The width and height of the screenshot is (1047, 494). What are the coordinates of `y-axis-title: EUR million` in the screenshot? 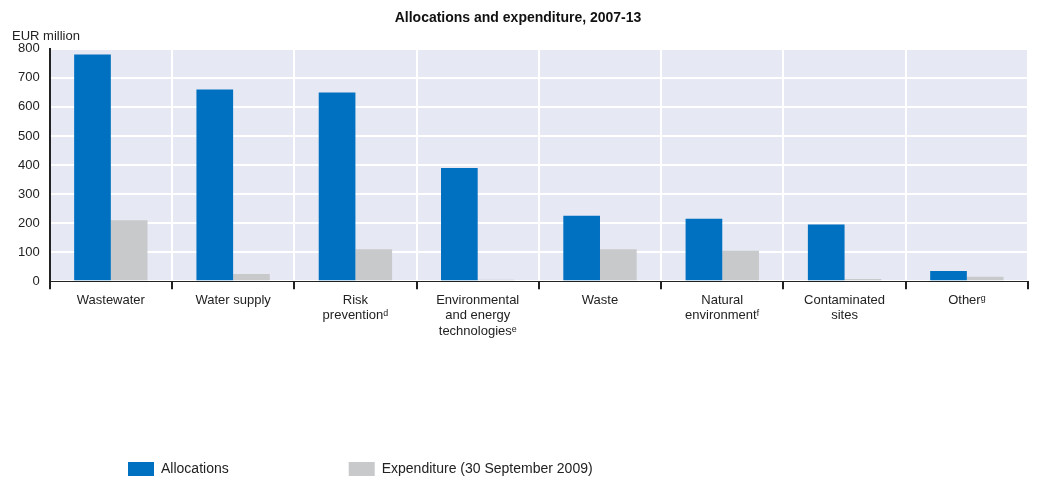 It's located at (46, 35).